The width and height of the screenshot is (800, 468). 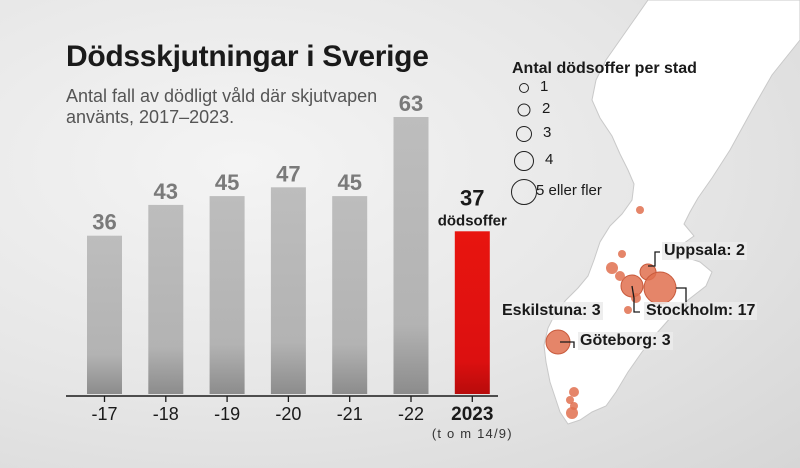 I want to click on city-label-stockholm: Stockholm: 17, so click(x=701, y=311).